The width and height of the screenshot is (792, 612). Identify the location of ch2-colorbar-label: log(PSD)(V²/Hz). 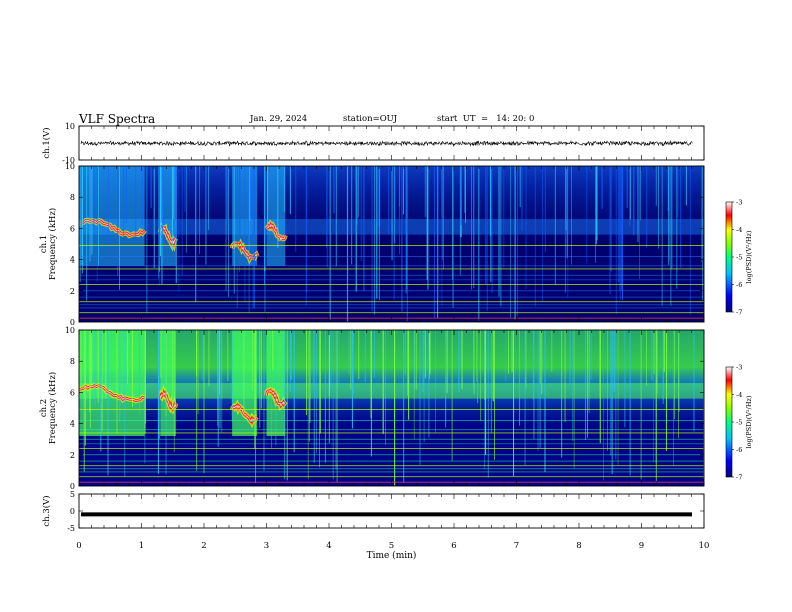
(749, 421).